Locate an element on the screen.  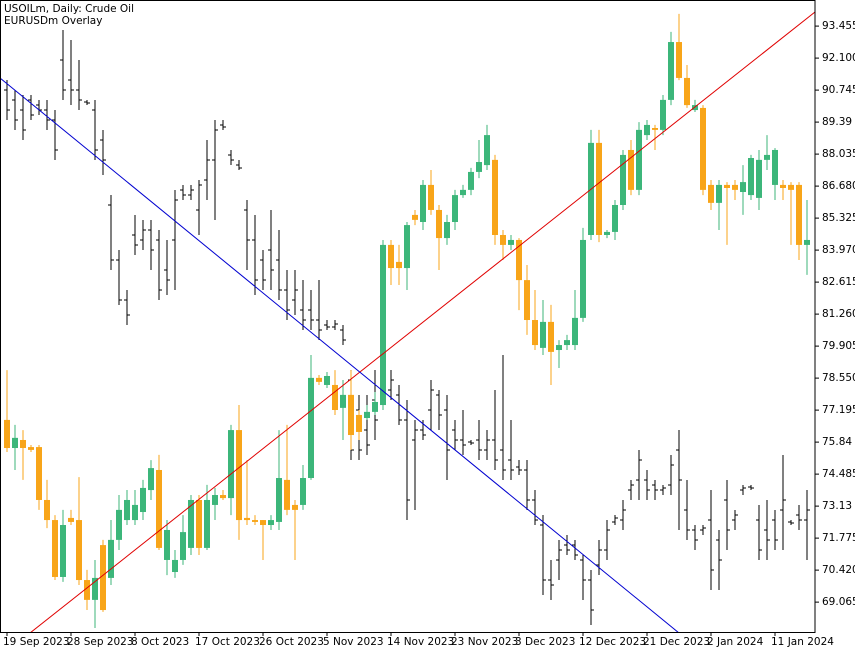
y-tick-label: 88.035 is located at coordinates (838, 154).